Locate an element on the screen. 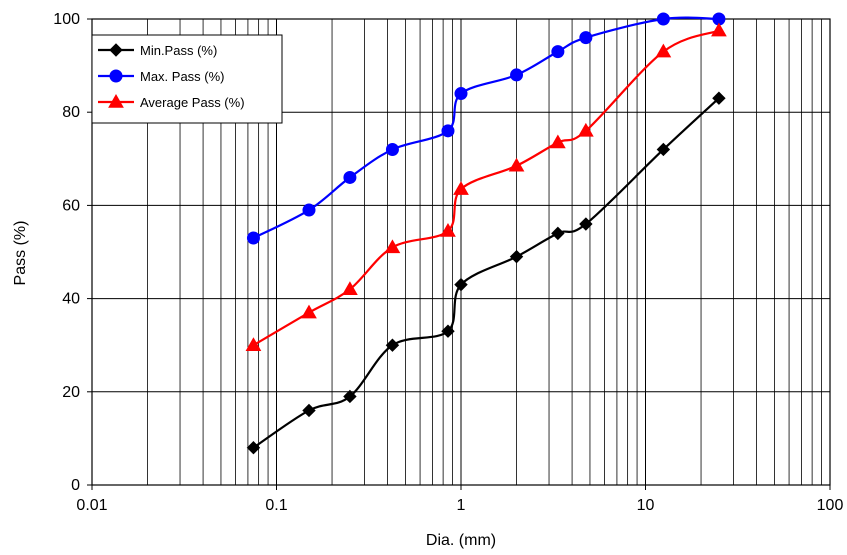 The image size is (847, 555). legend-label: Average Pass (%) is located at coordinates (192, 102).